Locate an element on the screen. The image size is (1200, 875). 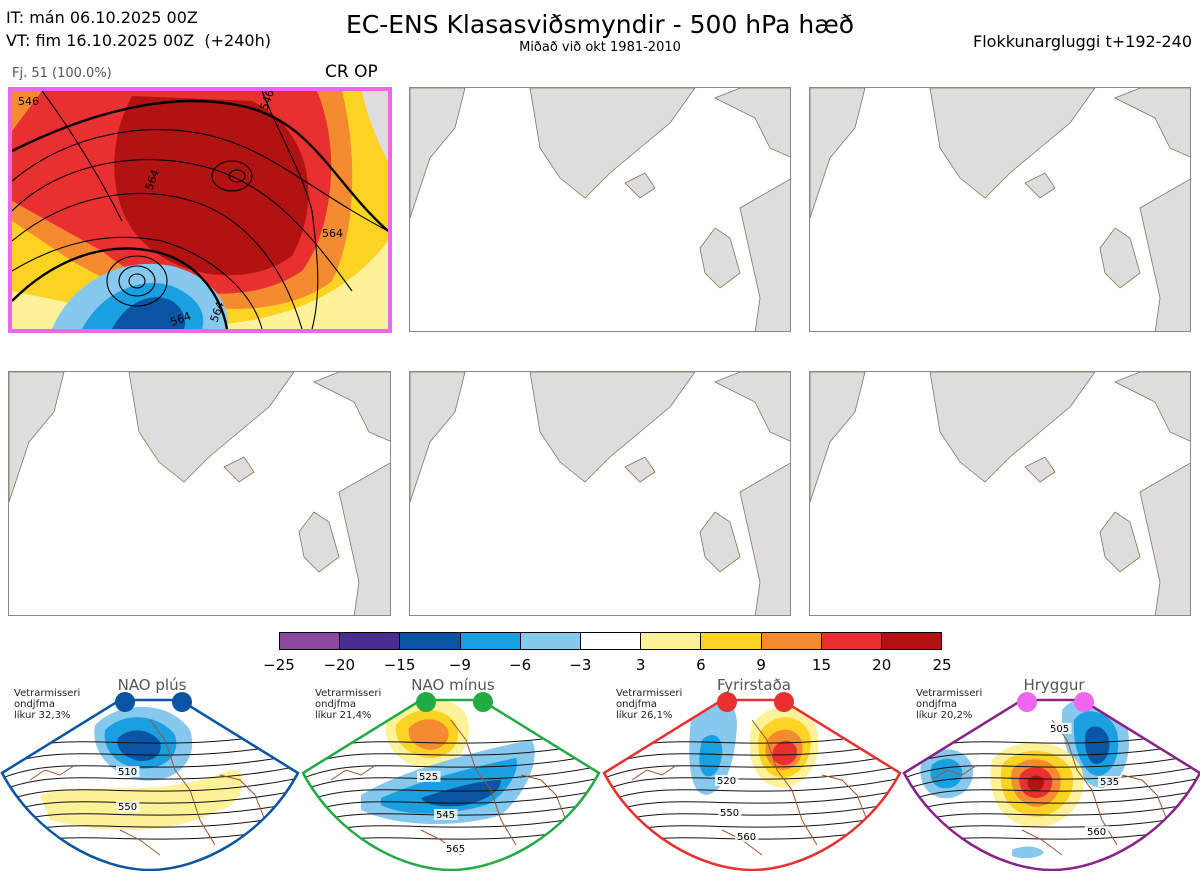
regime-diagram: 505 535 560 is located at coordinates (1051, 782).